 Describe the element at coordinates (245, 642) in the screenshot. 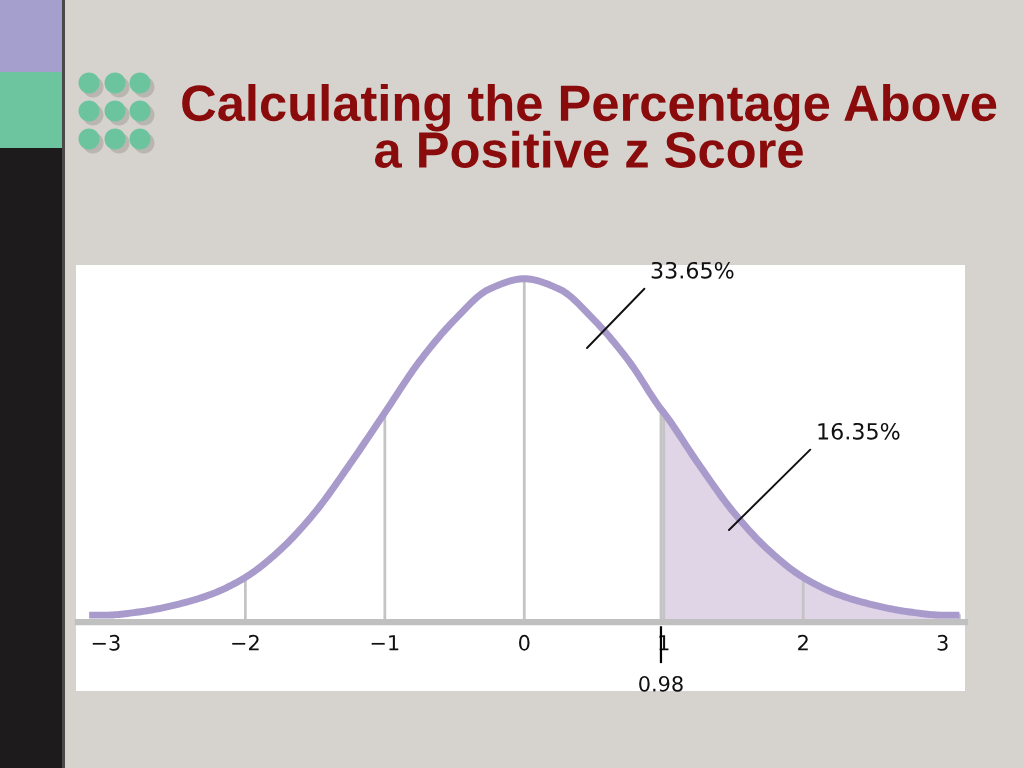

I see `x-tick-label: −2` at that location.